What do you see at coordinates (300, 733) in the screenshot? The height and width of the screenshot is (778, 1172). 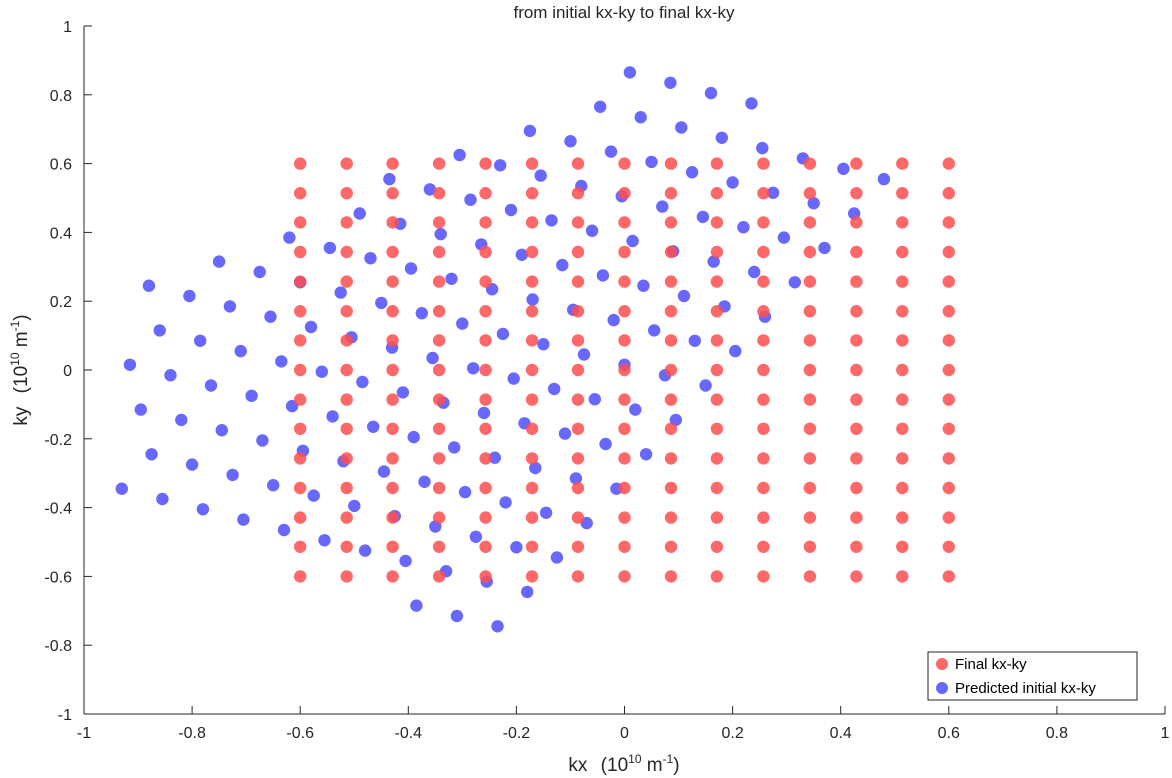 I see `x-tick-label: -0.6` at bounding box center [300, 733].